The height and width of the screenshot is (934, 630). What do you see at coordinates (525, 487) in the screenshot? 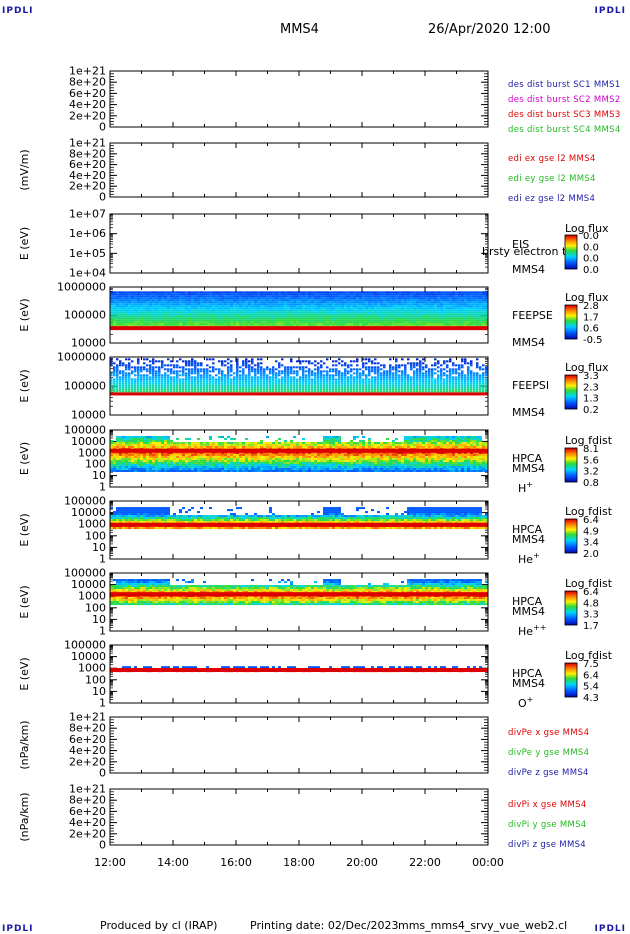
I see `species-label: H+` at bounding box center [525, 487].